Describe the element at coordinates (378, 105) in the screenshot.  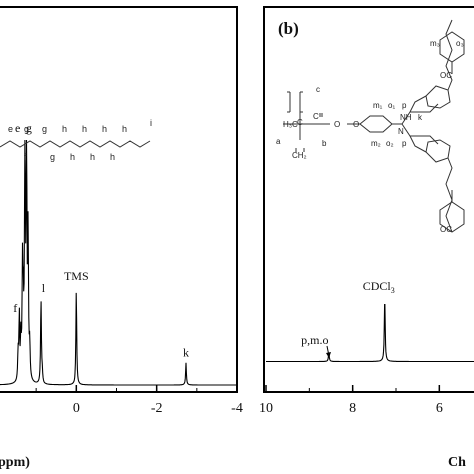
I see `panel-b-structure-label-9: m₁` at that location.